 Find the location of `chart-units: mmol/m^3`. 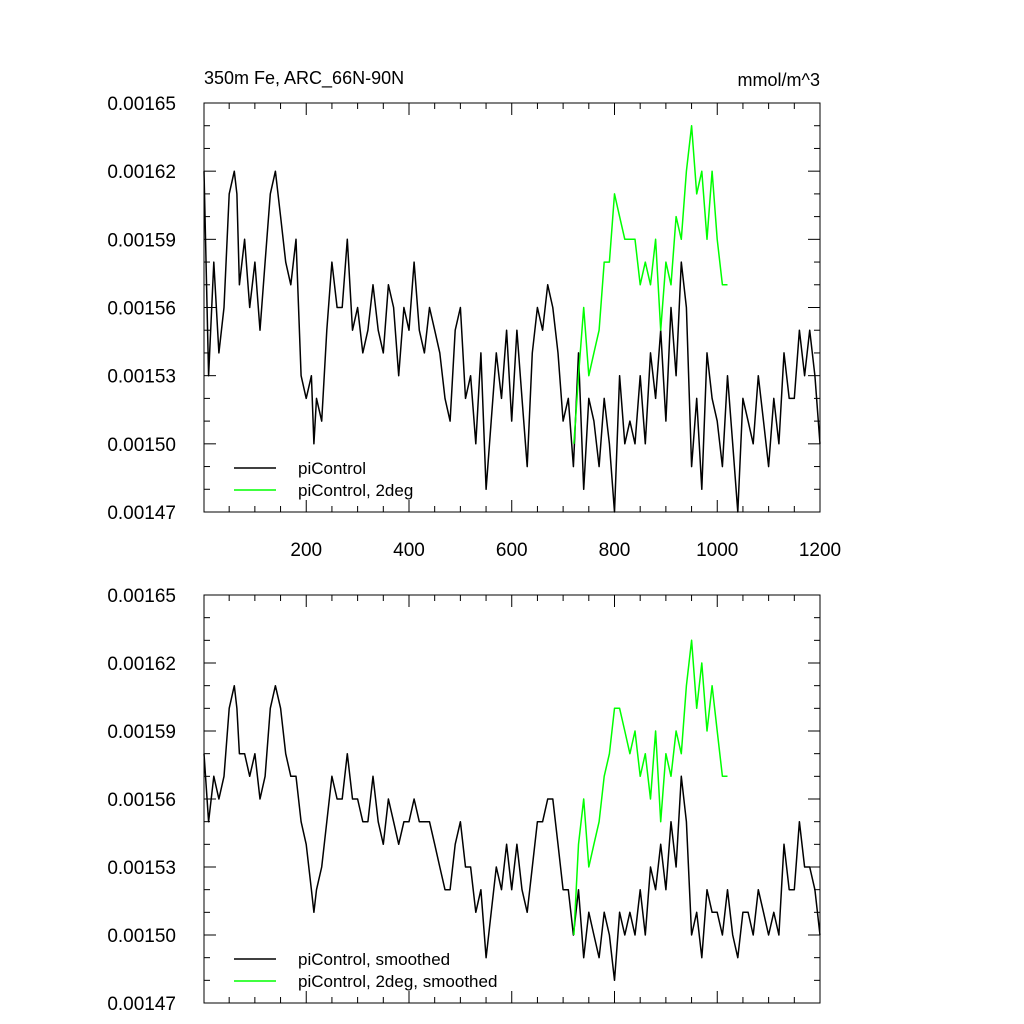

chart-units: mmol/m^3 is located at coordinates (779, 80).